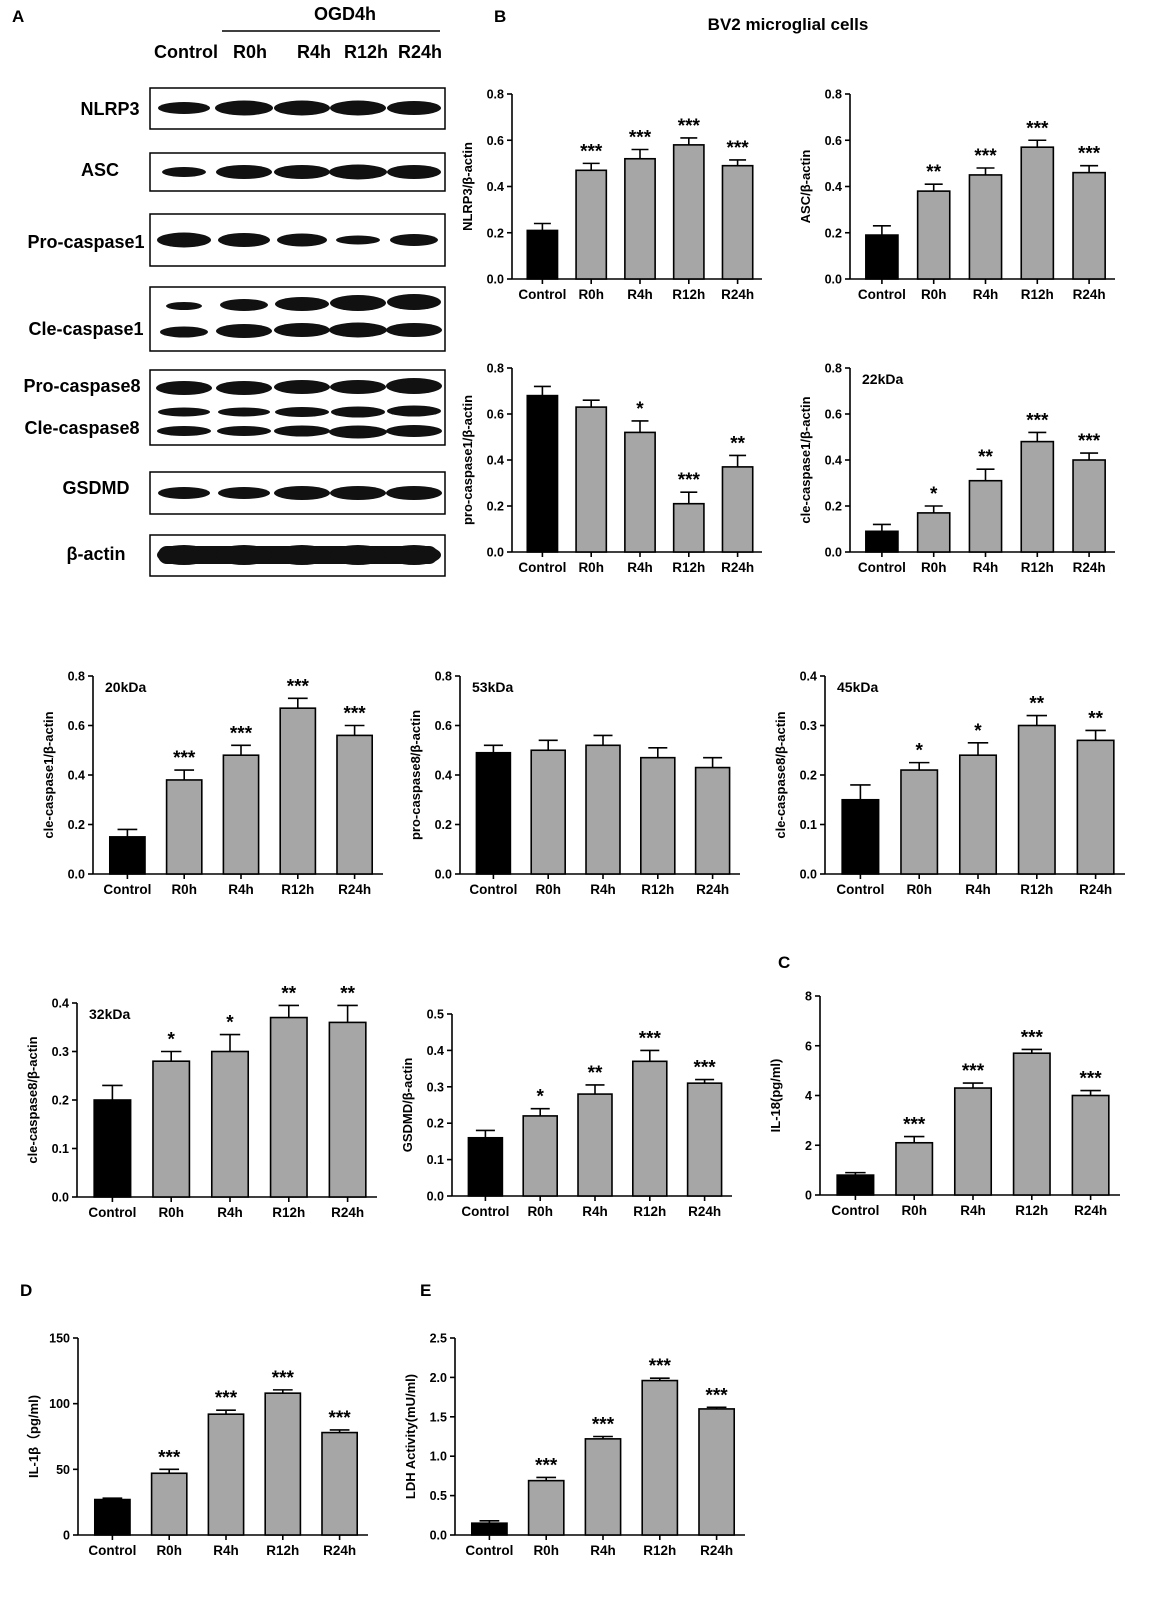  What do you see at coordinates (250, 52) in the screenshot?
I see `lane-label: R0h` at bounding box center [250, 52].